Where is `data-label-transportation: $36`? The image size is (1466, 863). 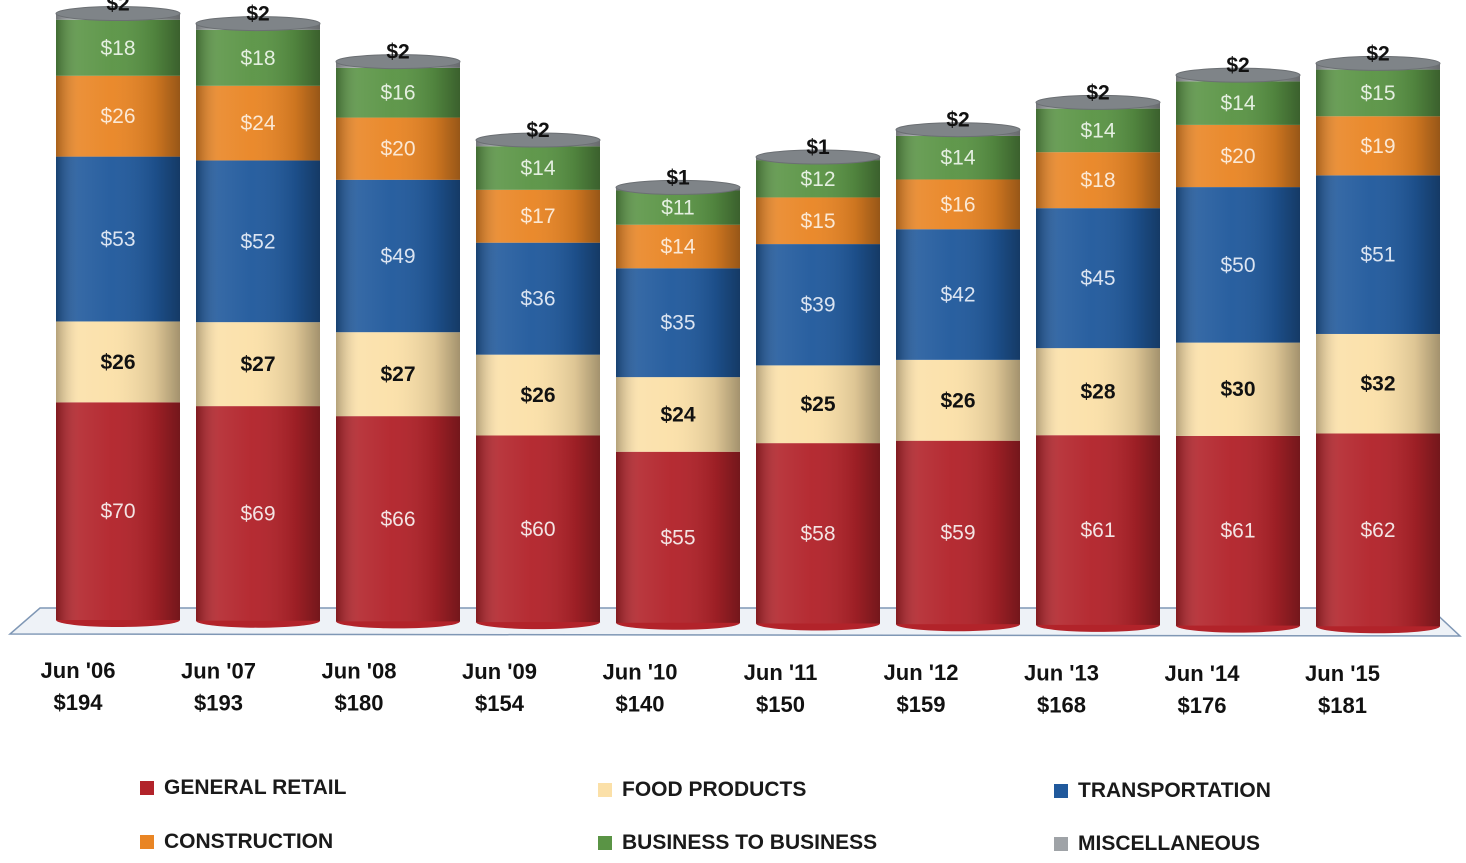 data-label-transportation: $36 is located at coordinates (537, 299).